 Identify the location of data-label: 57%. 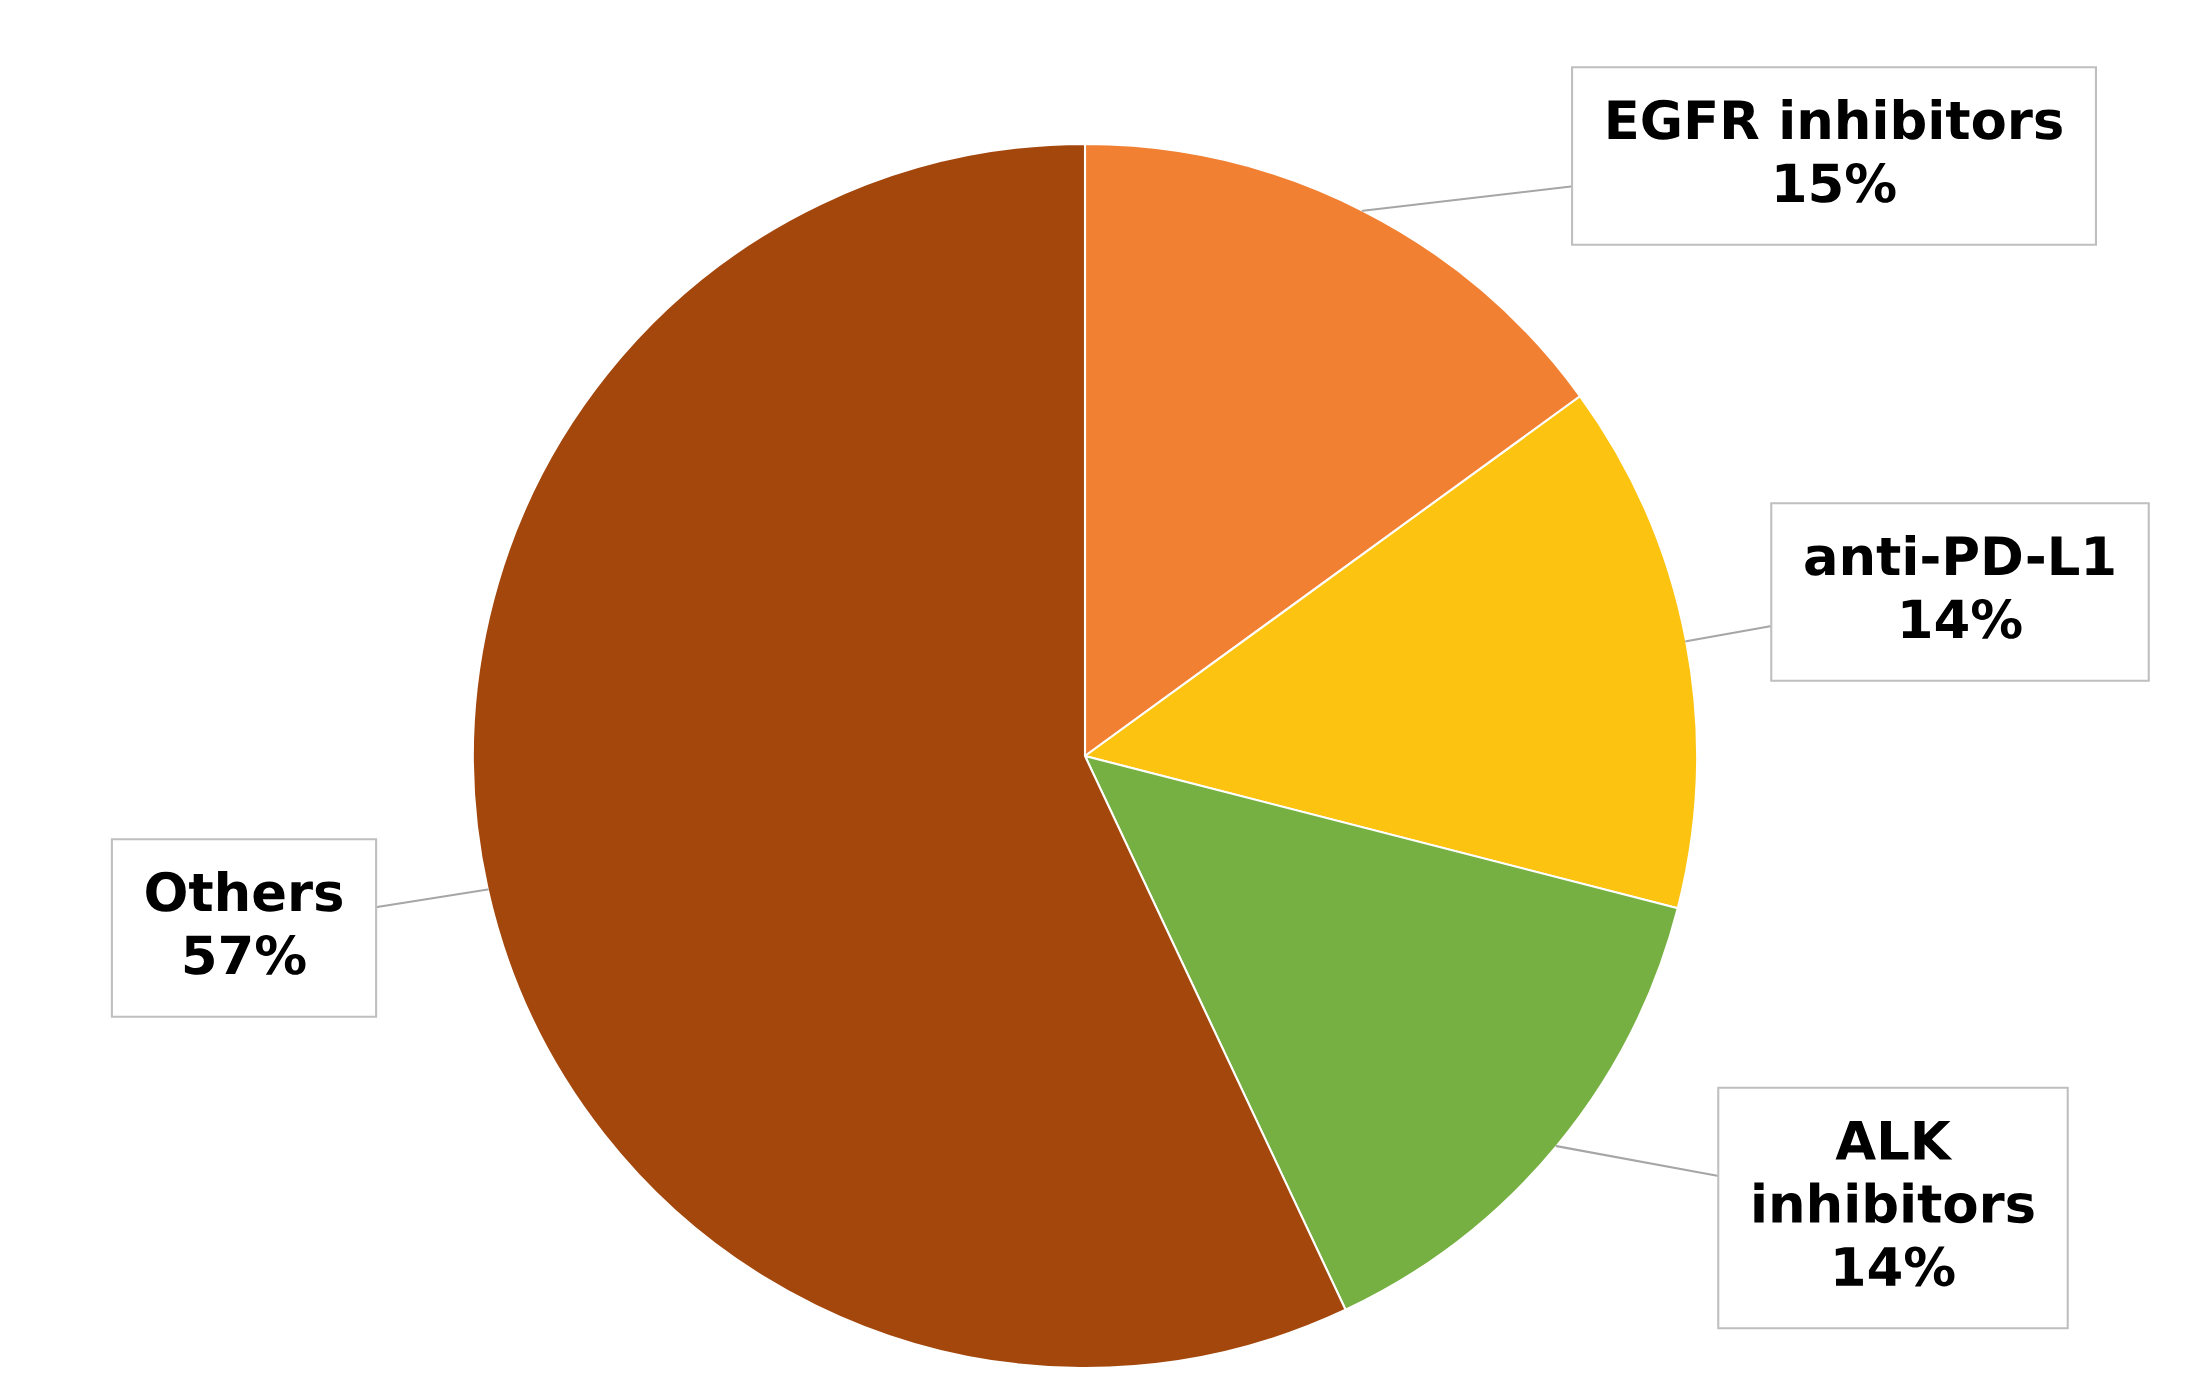
(245, 954).